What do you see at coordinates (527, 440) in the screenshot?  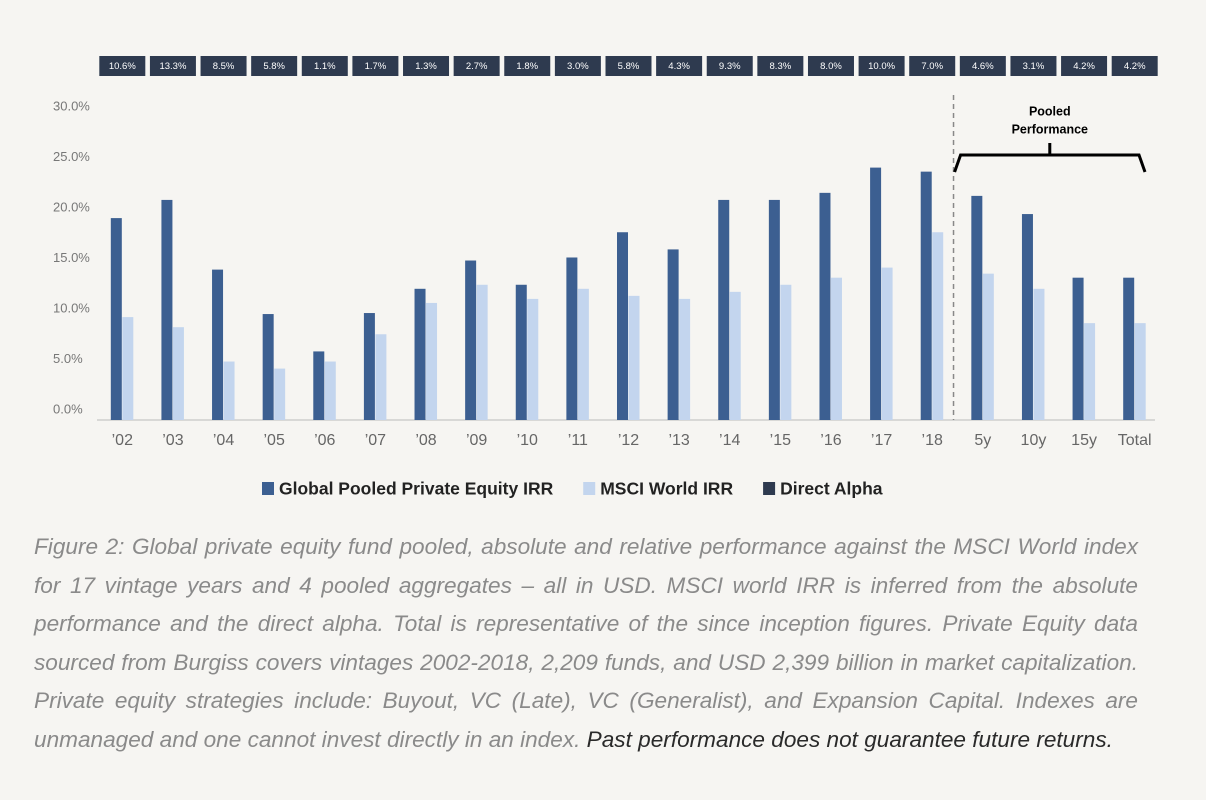 I see `x-tick-label: ’10` at bounding box center [527, 440].